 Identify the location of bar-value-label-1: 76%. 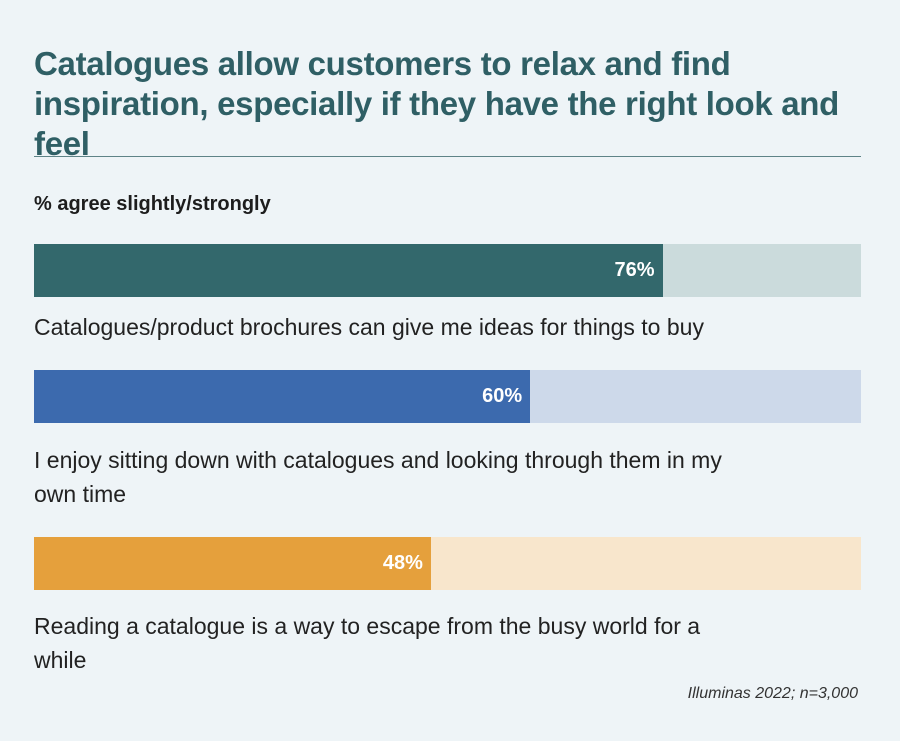
(634, 270).